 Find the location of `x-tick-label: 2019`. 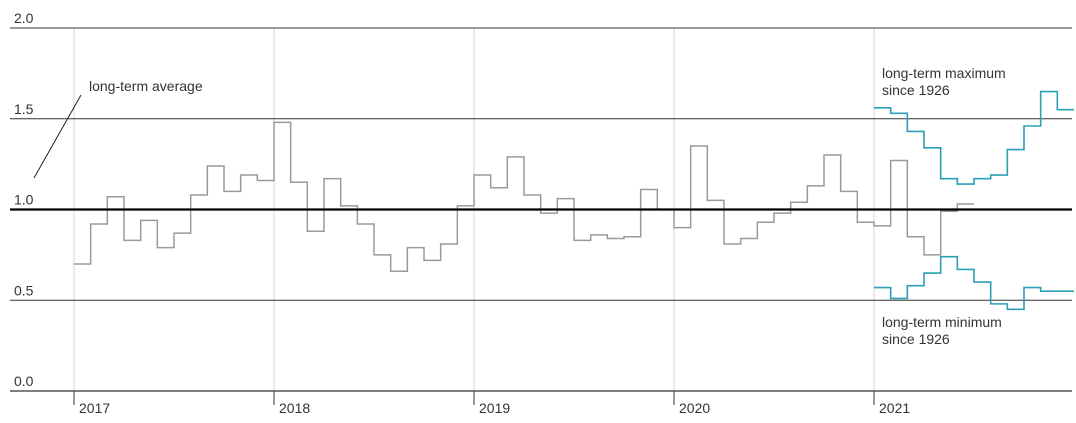

x-tick-label: 2019 is located at coordinates (494, 408).